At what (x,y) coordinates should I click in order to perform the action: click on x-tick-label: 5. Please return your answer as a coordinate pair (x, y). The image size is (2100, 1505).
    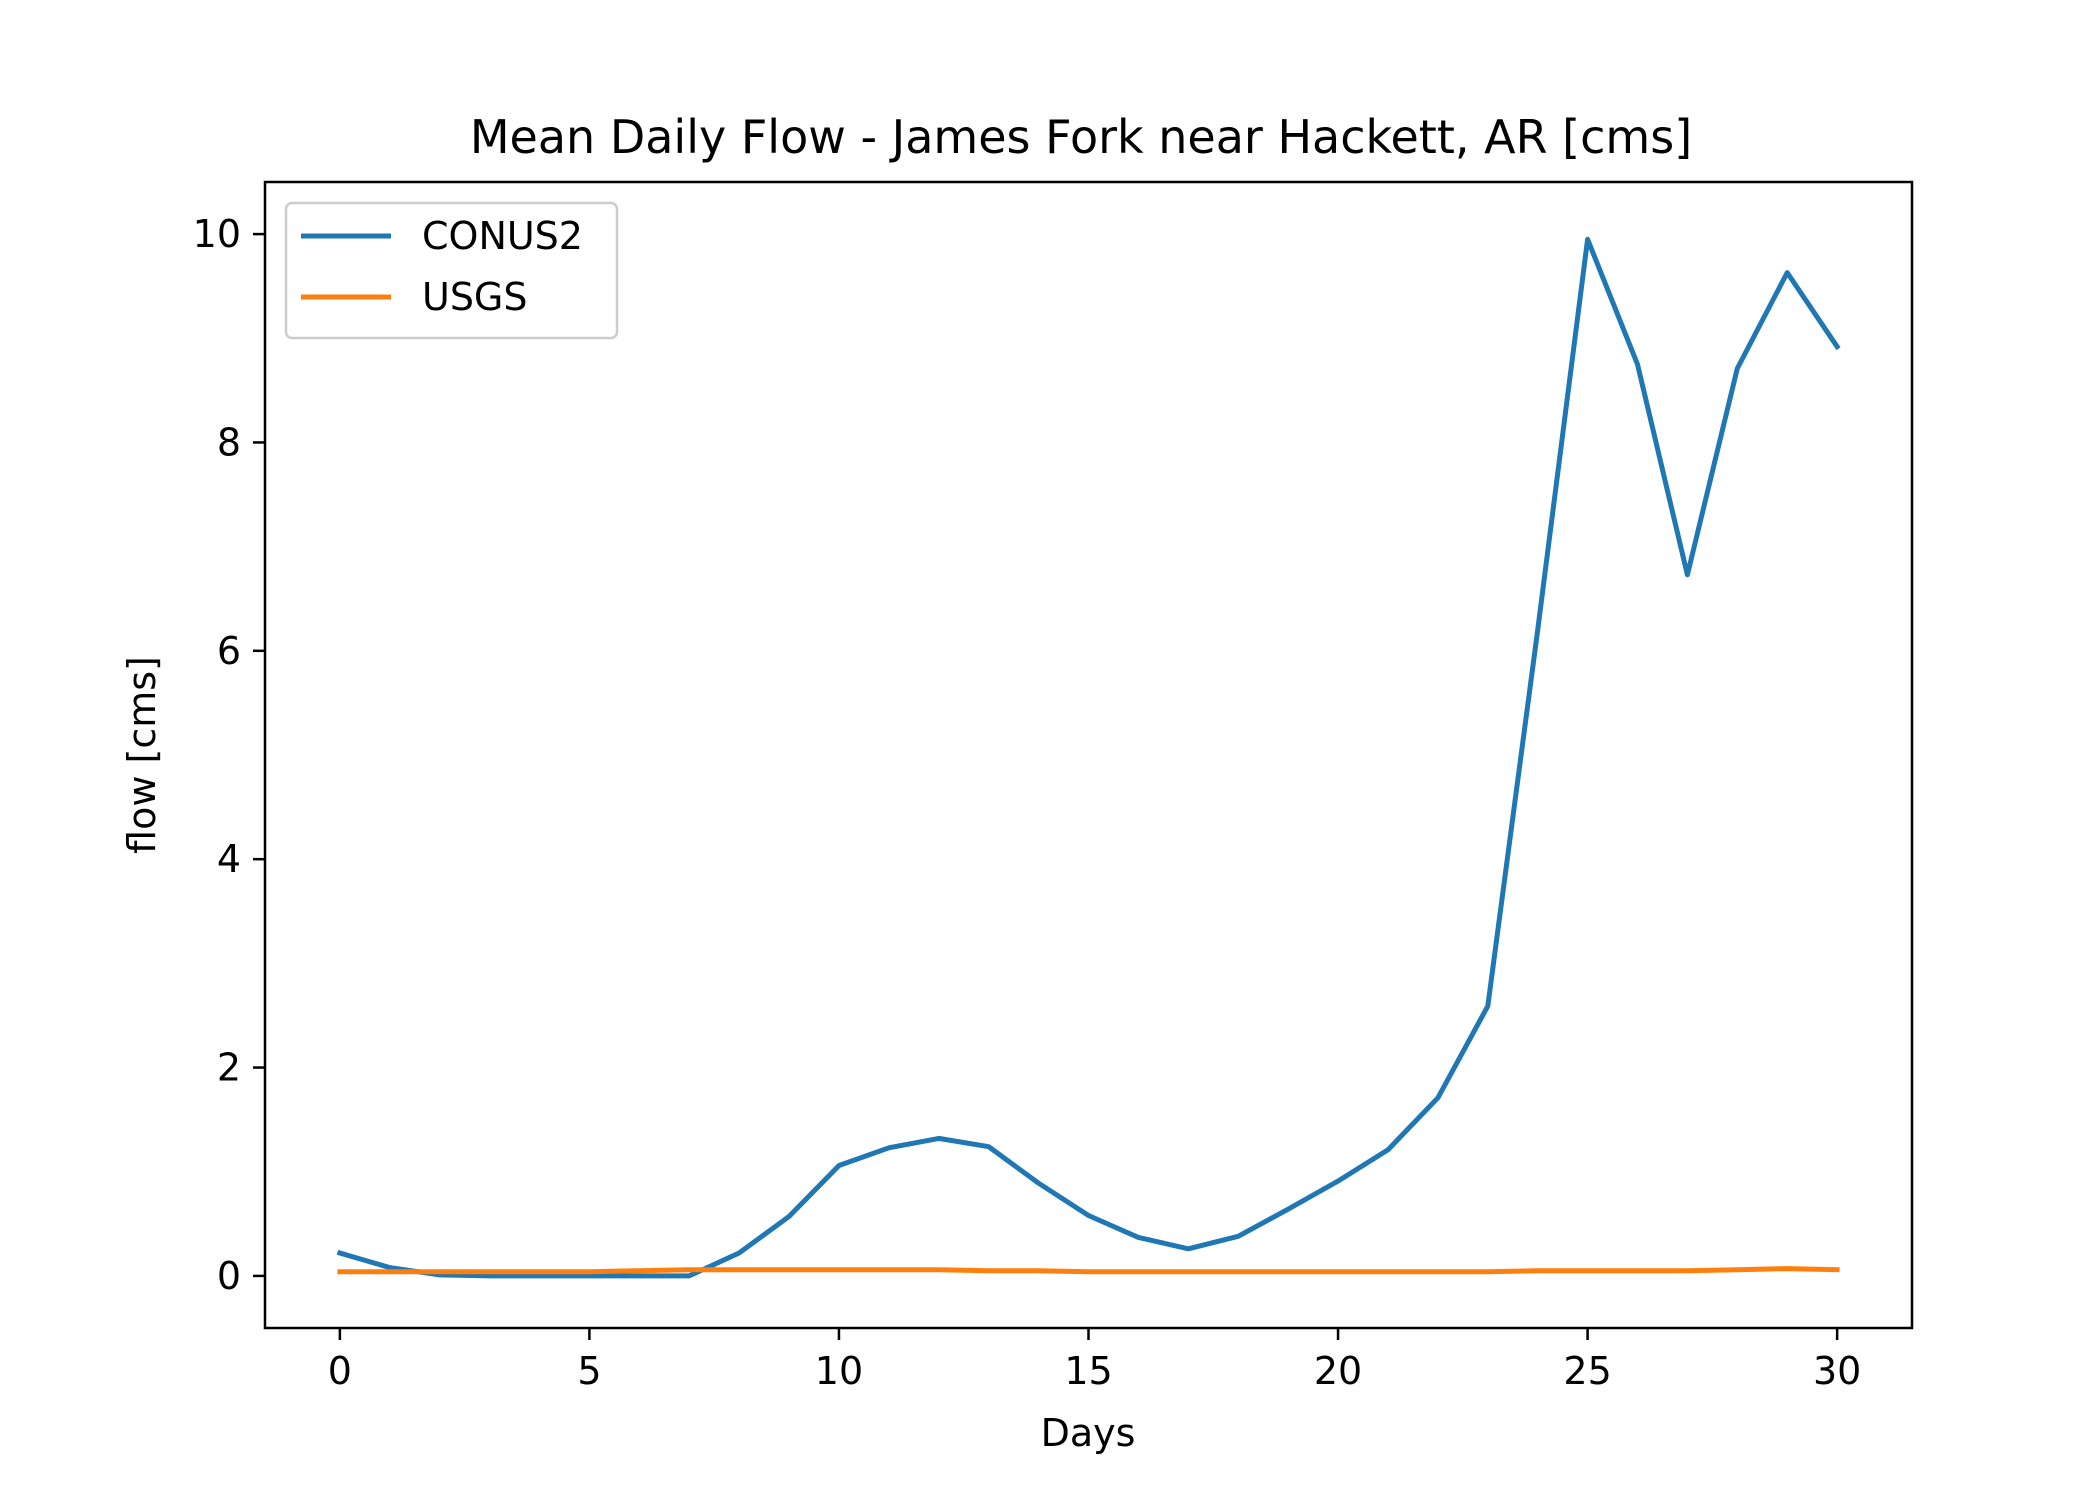
    Looking at the image, I should click on (589, 1371).